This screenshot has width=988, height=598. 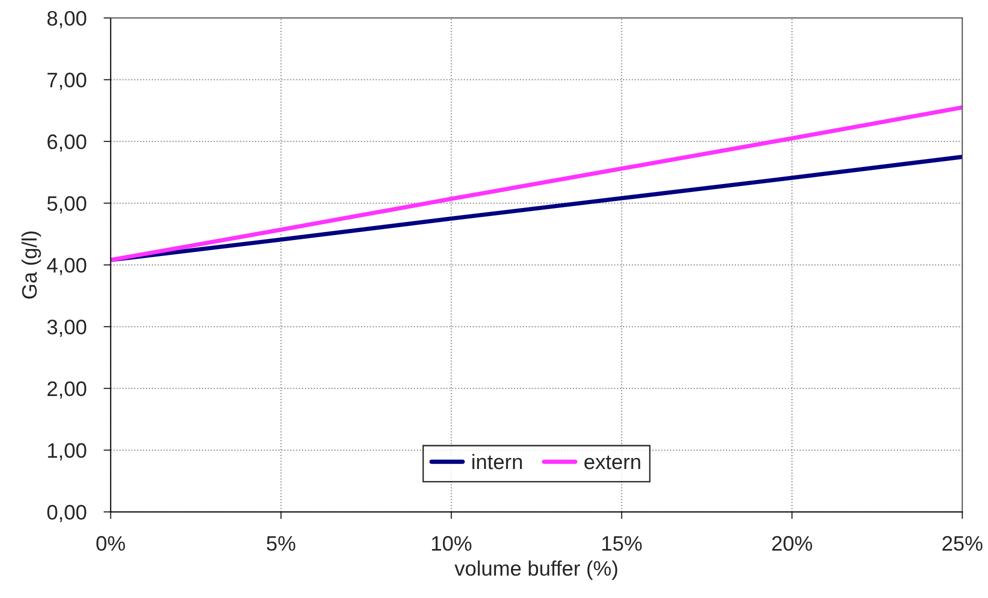 I want to click on y-tick-label: 3,00, so click(x=66, y=328).